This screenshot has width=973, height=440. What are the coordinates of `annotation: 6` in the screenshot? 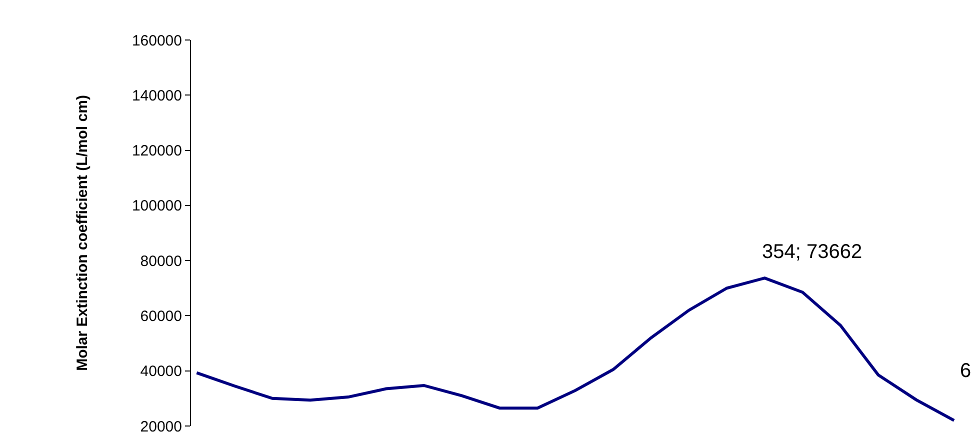 It's located at (966, 371).